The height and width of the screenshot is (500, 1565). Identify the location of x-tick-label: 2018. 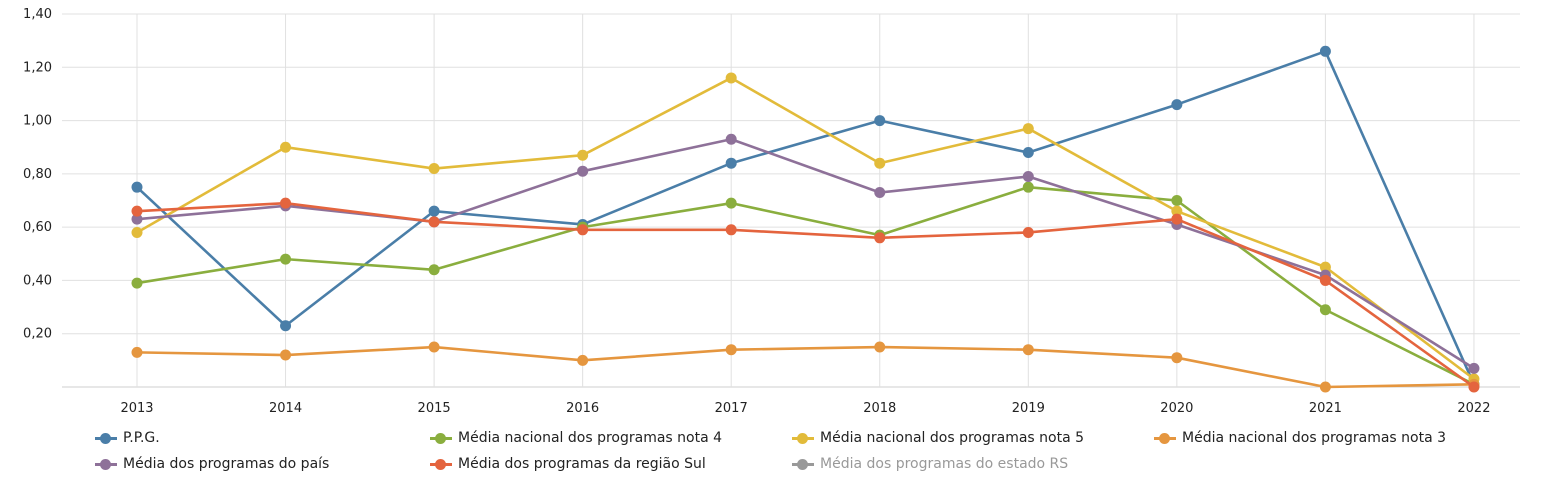
(879, 408).